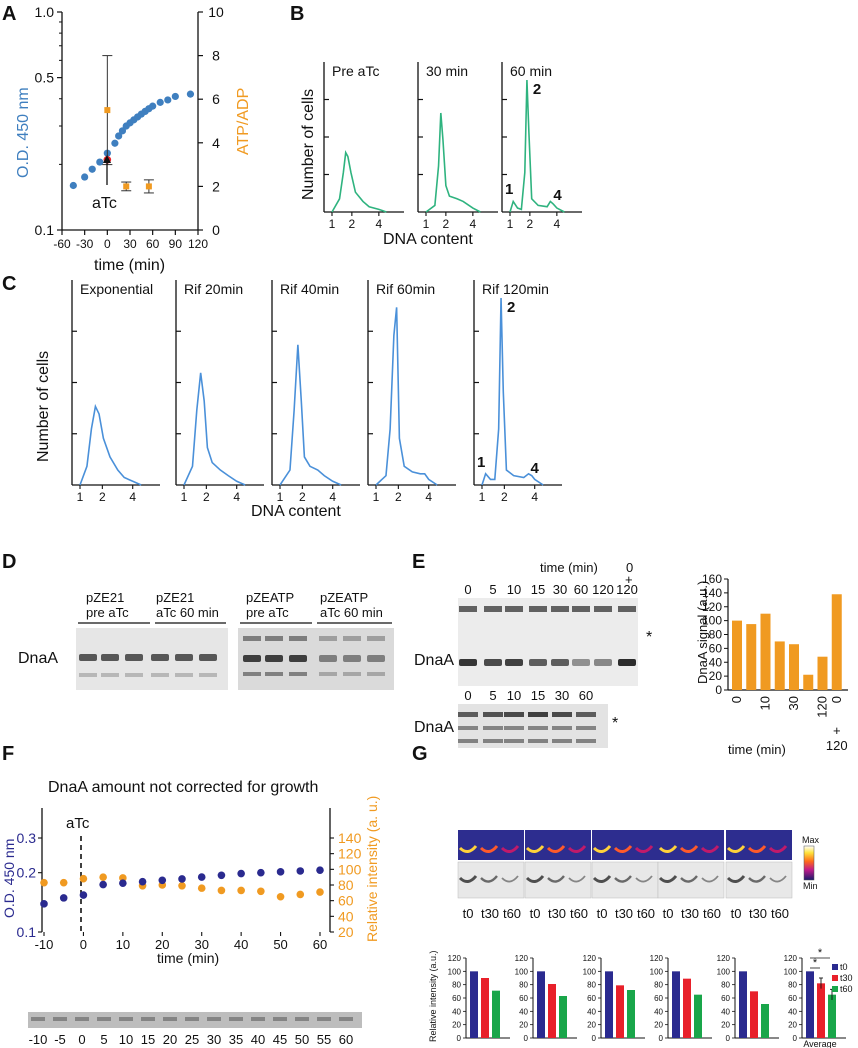  I want to click on panel-e-bar-x-tick-label: 120, so click(822, 707).